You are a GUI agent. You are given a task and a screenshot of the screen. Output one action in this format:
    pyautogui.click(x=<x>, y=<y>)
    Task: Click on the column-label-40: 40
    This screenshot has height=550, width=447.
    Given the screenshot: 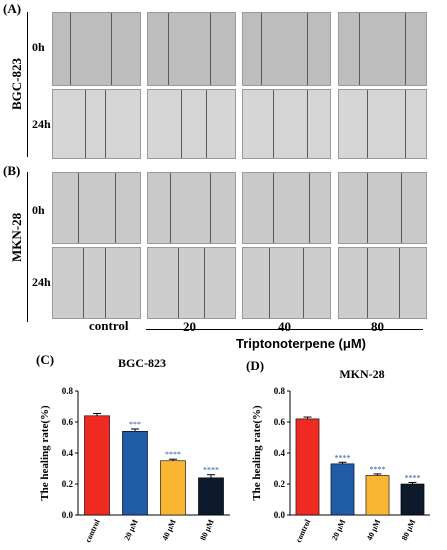 What is the action you would take?
    pyautogui.click(x=284, y=326)
    